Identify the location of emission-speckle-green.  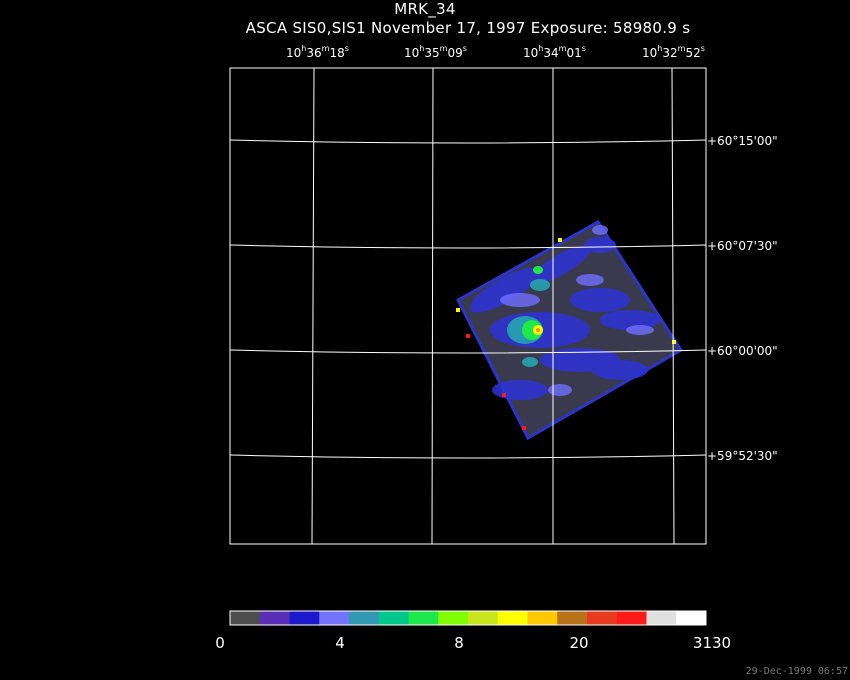
(532, 303).